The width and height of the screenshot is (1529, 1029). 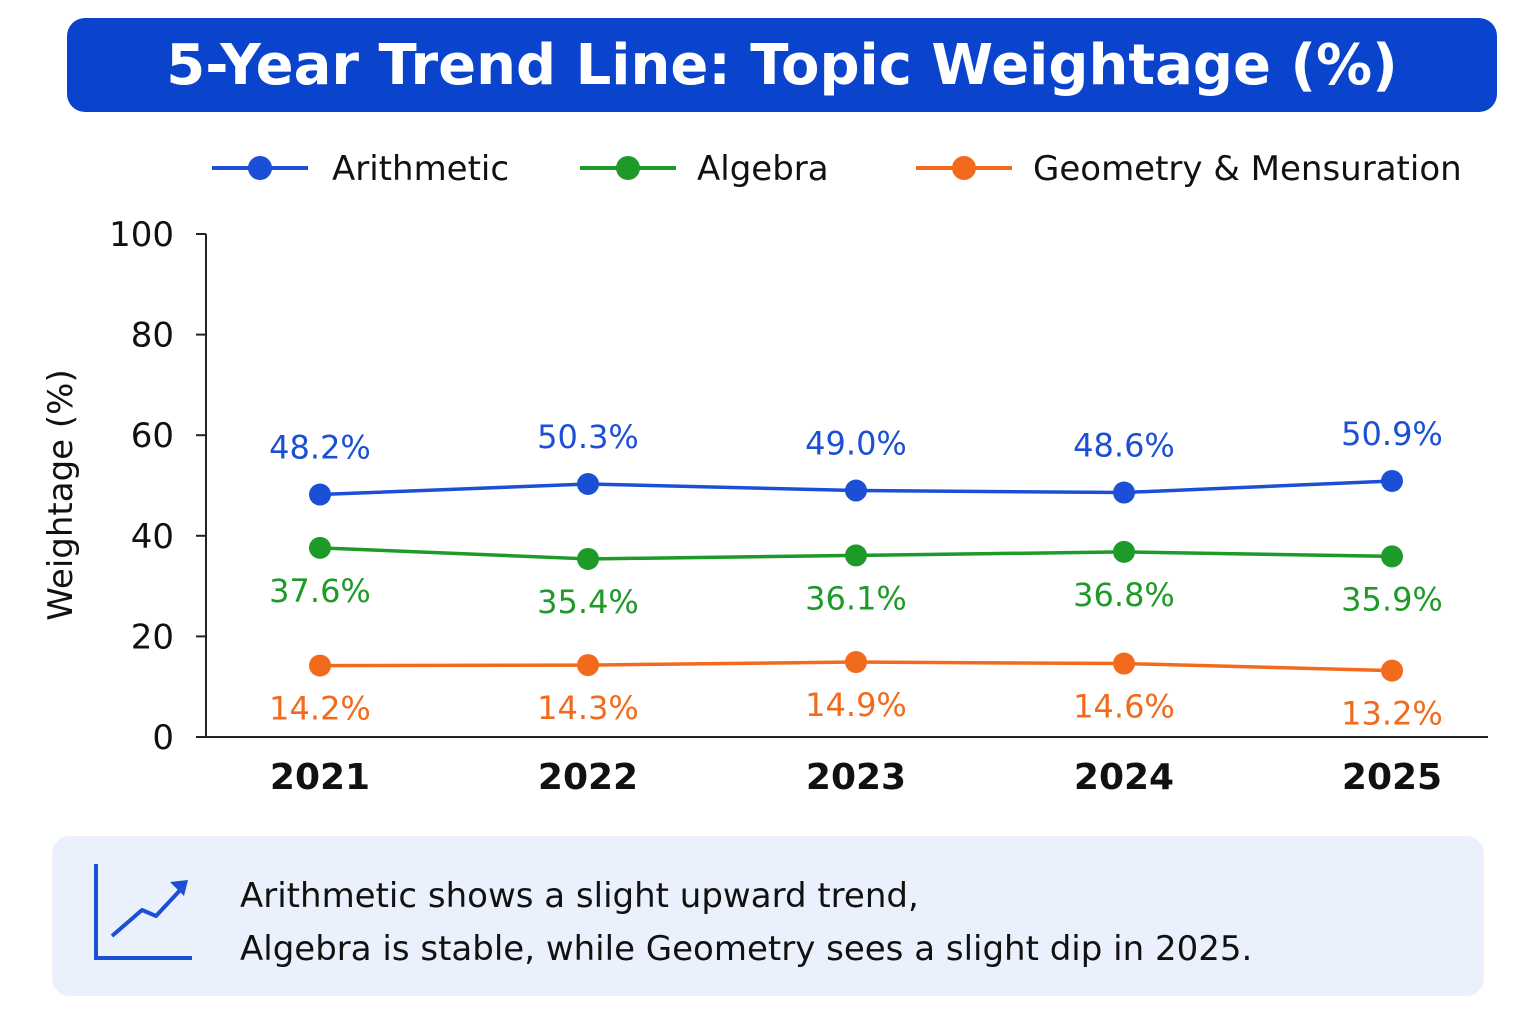 I want to click on data-label: 48.6%, so click(x=1124, y=446).